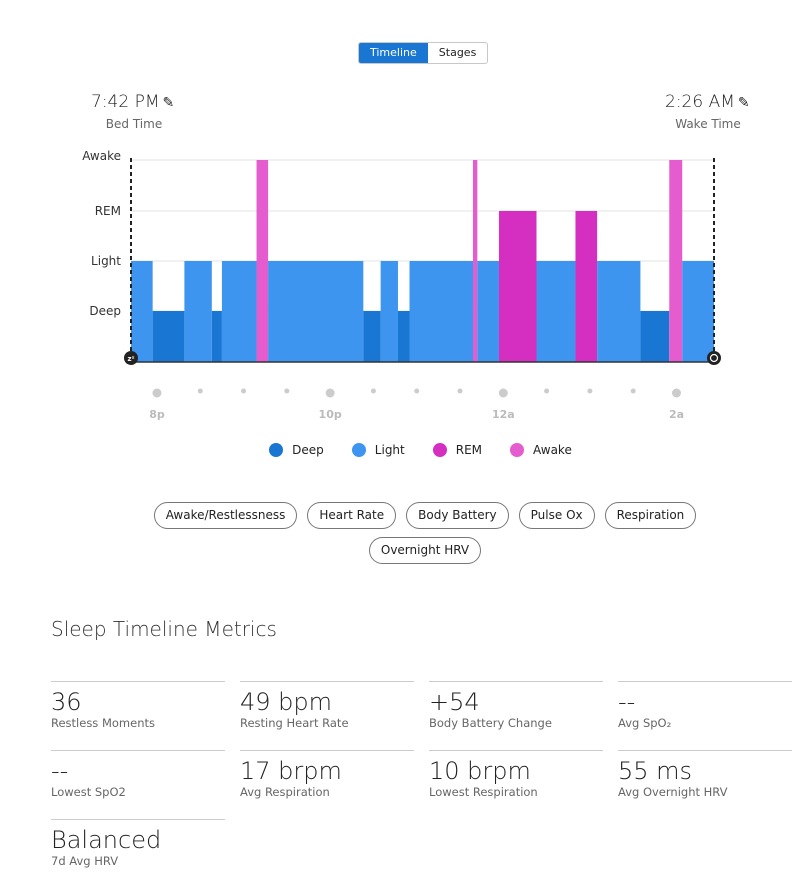  Describe the element at coordinates (105, 311) in the screenshot. I see `y-tick-label: Deep` at that location.